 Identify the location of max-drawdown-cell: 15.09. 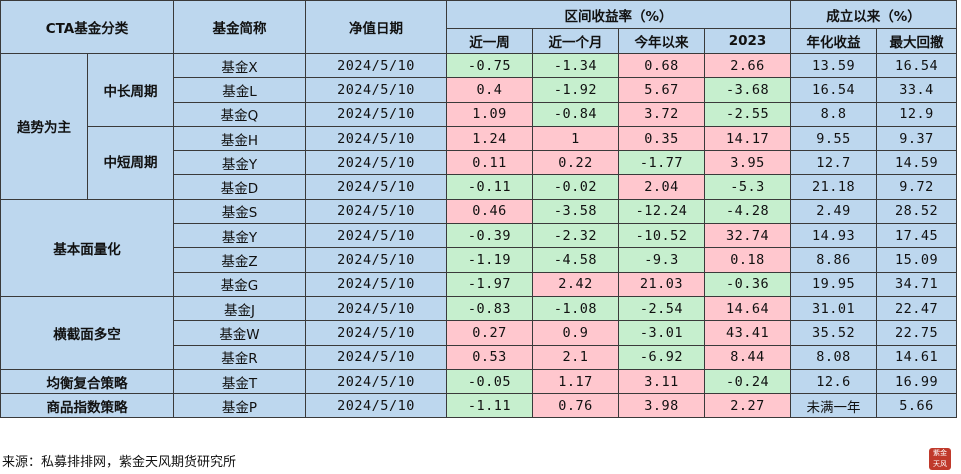
(917, 260).